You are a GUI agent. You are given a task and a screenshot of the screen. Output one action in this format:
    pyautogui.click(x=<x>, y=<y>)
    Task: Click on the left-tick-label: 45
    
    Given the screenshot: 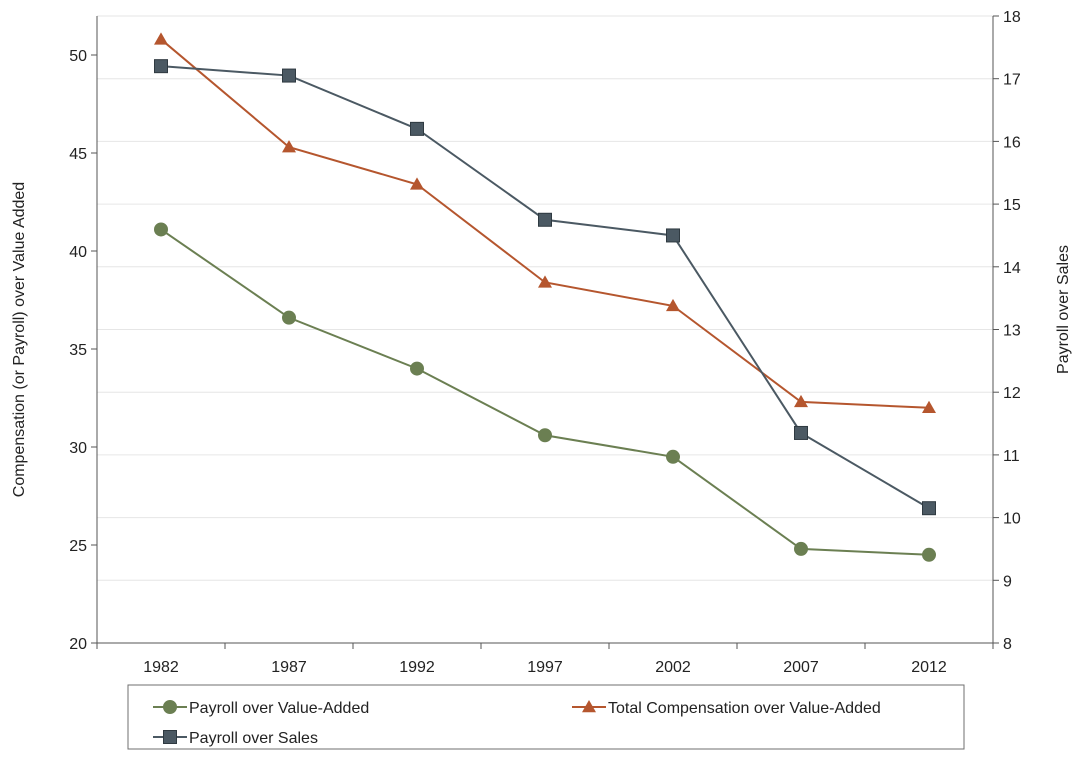 What is the action you would take?
    pyautogui.click(x=78, y=154)
    